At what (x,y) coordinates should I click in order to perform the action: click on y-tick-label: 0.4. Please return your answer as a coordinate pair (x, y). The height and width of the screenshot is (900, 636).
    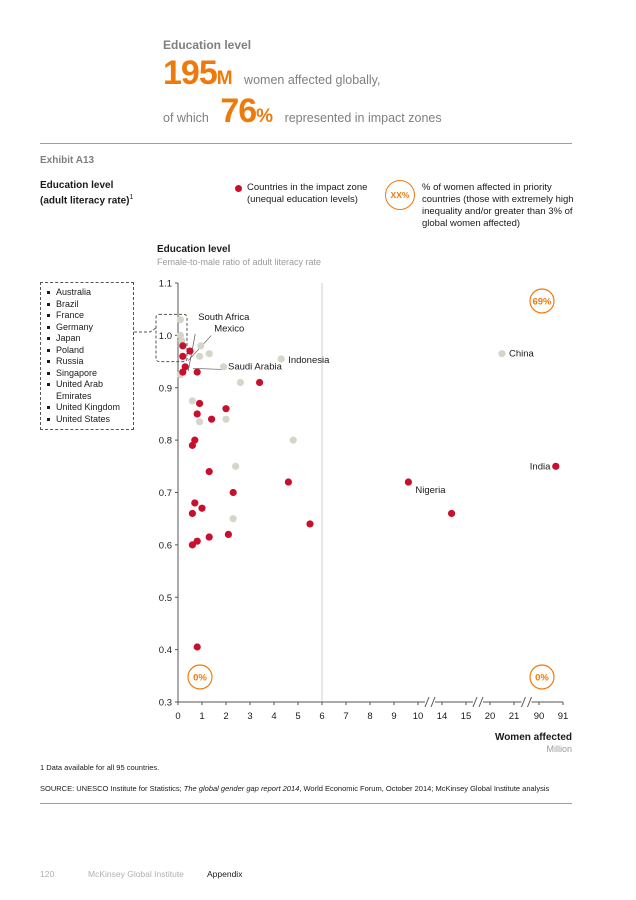
    Looking at the image, I should click on (165, 650).